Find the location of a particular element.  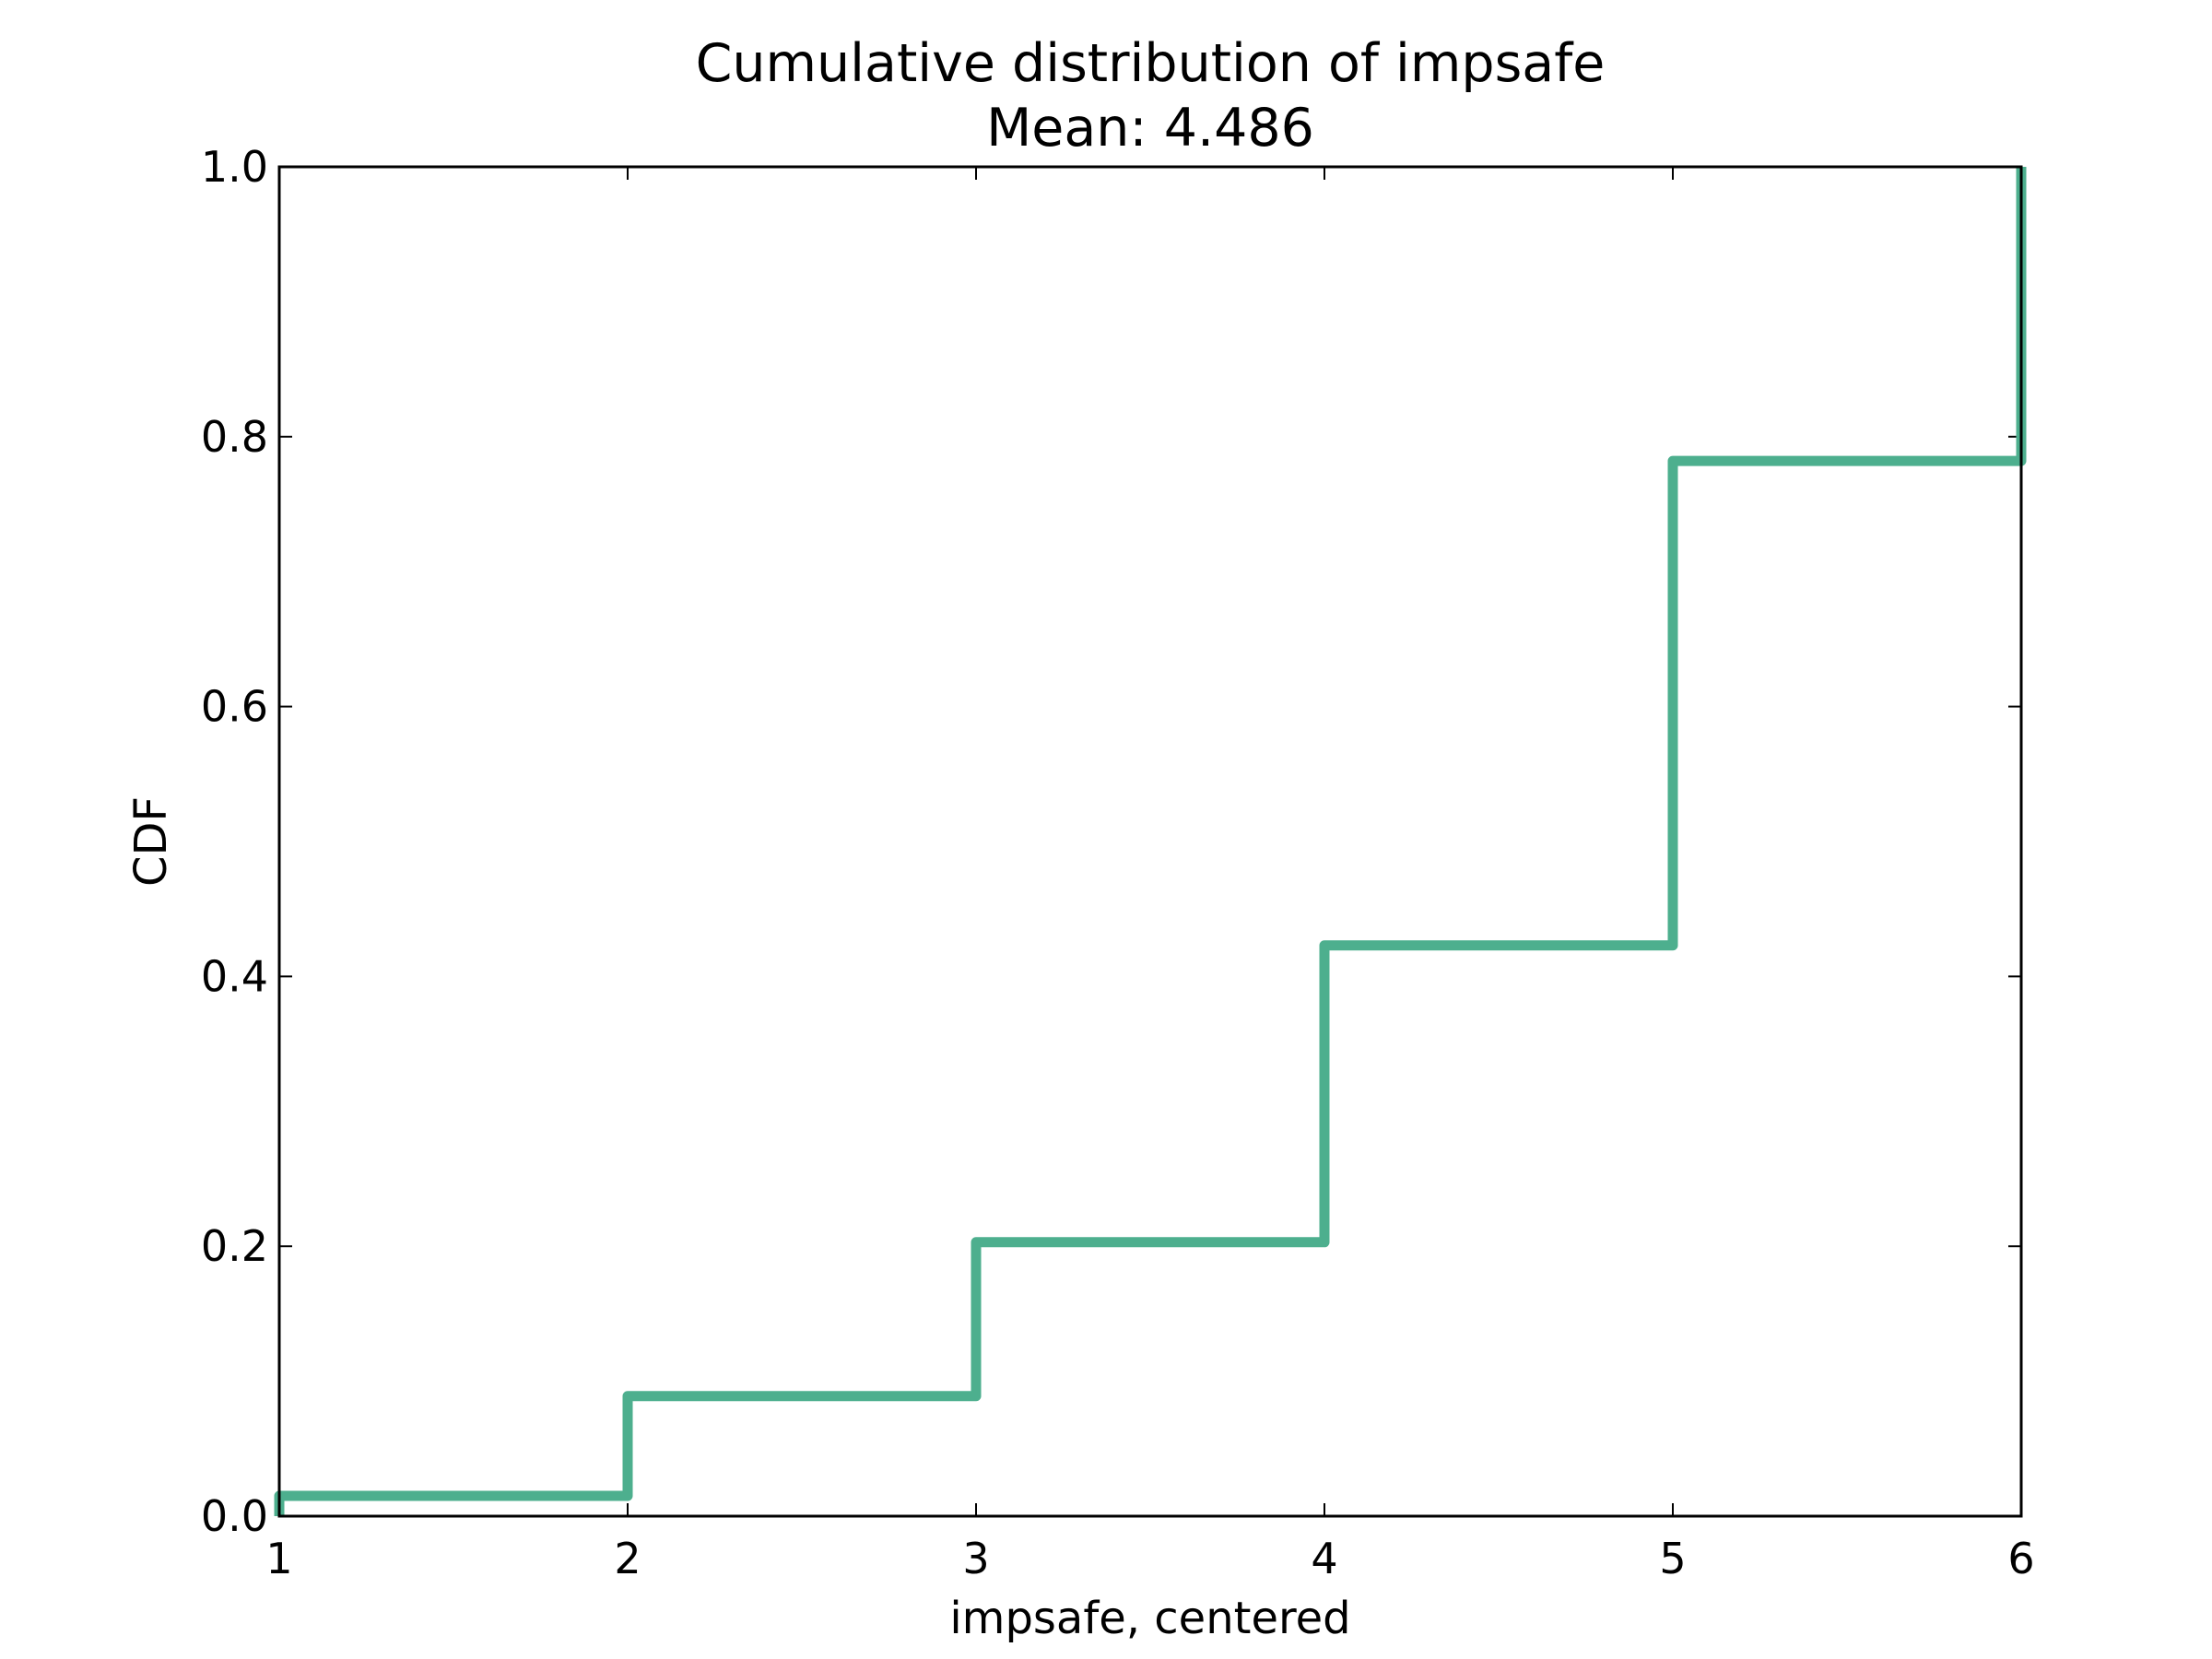

y-tick-label: 0.0 is located at coordinates (234, 1516).